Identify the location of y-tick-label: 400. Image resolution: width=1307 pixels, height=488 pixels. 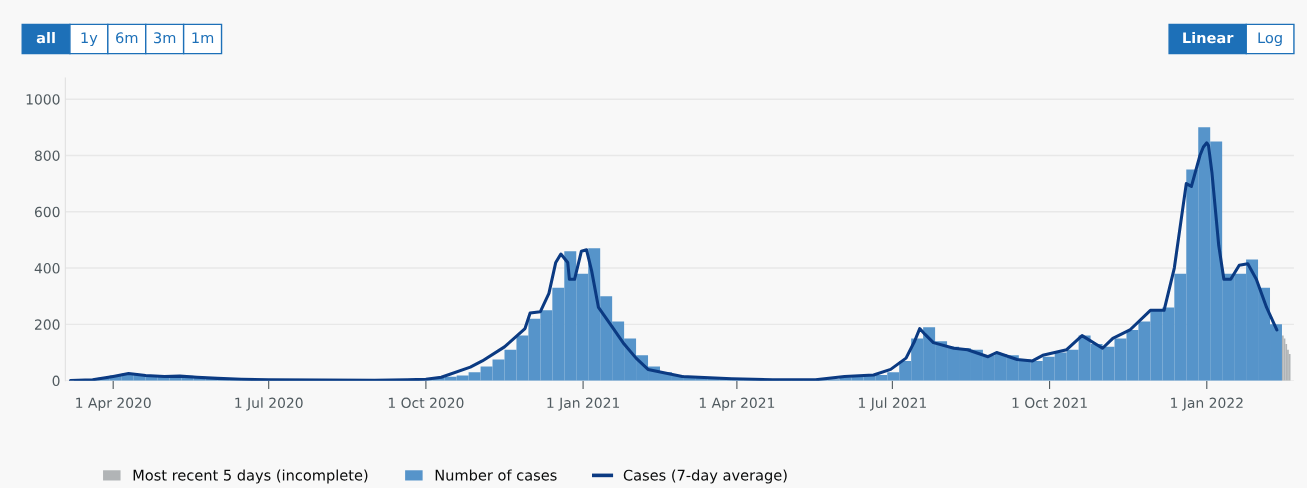
(47, 268).